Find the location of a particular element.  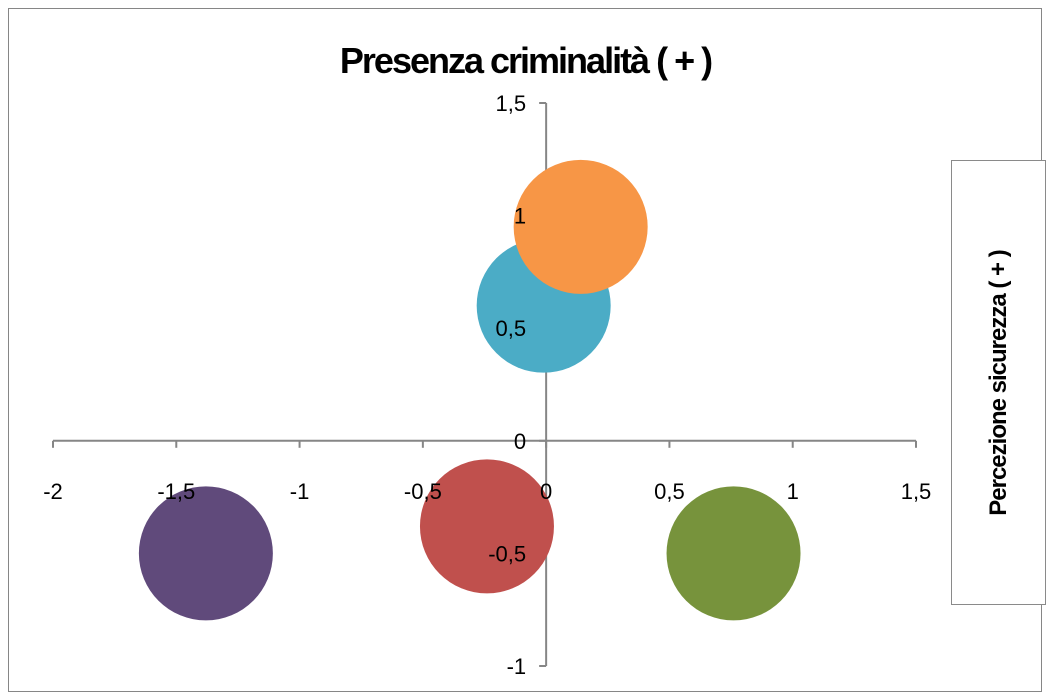

x-tick-label: -1 is located at coordinates (300, 491).